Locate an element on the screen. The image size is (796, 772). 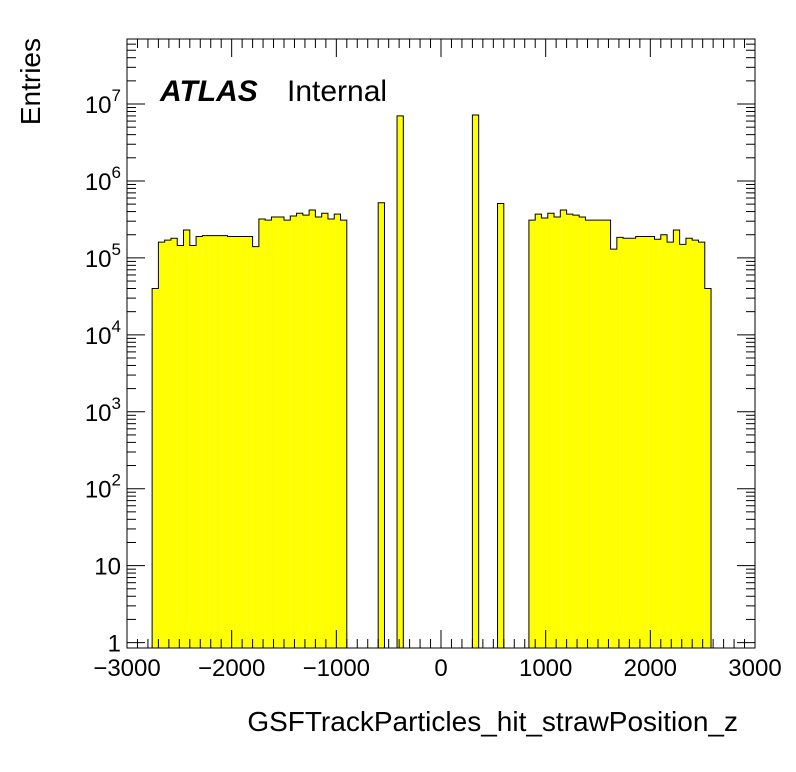
x-tick-label: 1000 is located at coordinates (545, 668).